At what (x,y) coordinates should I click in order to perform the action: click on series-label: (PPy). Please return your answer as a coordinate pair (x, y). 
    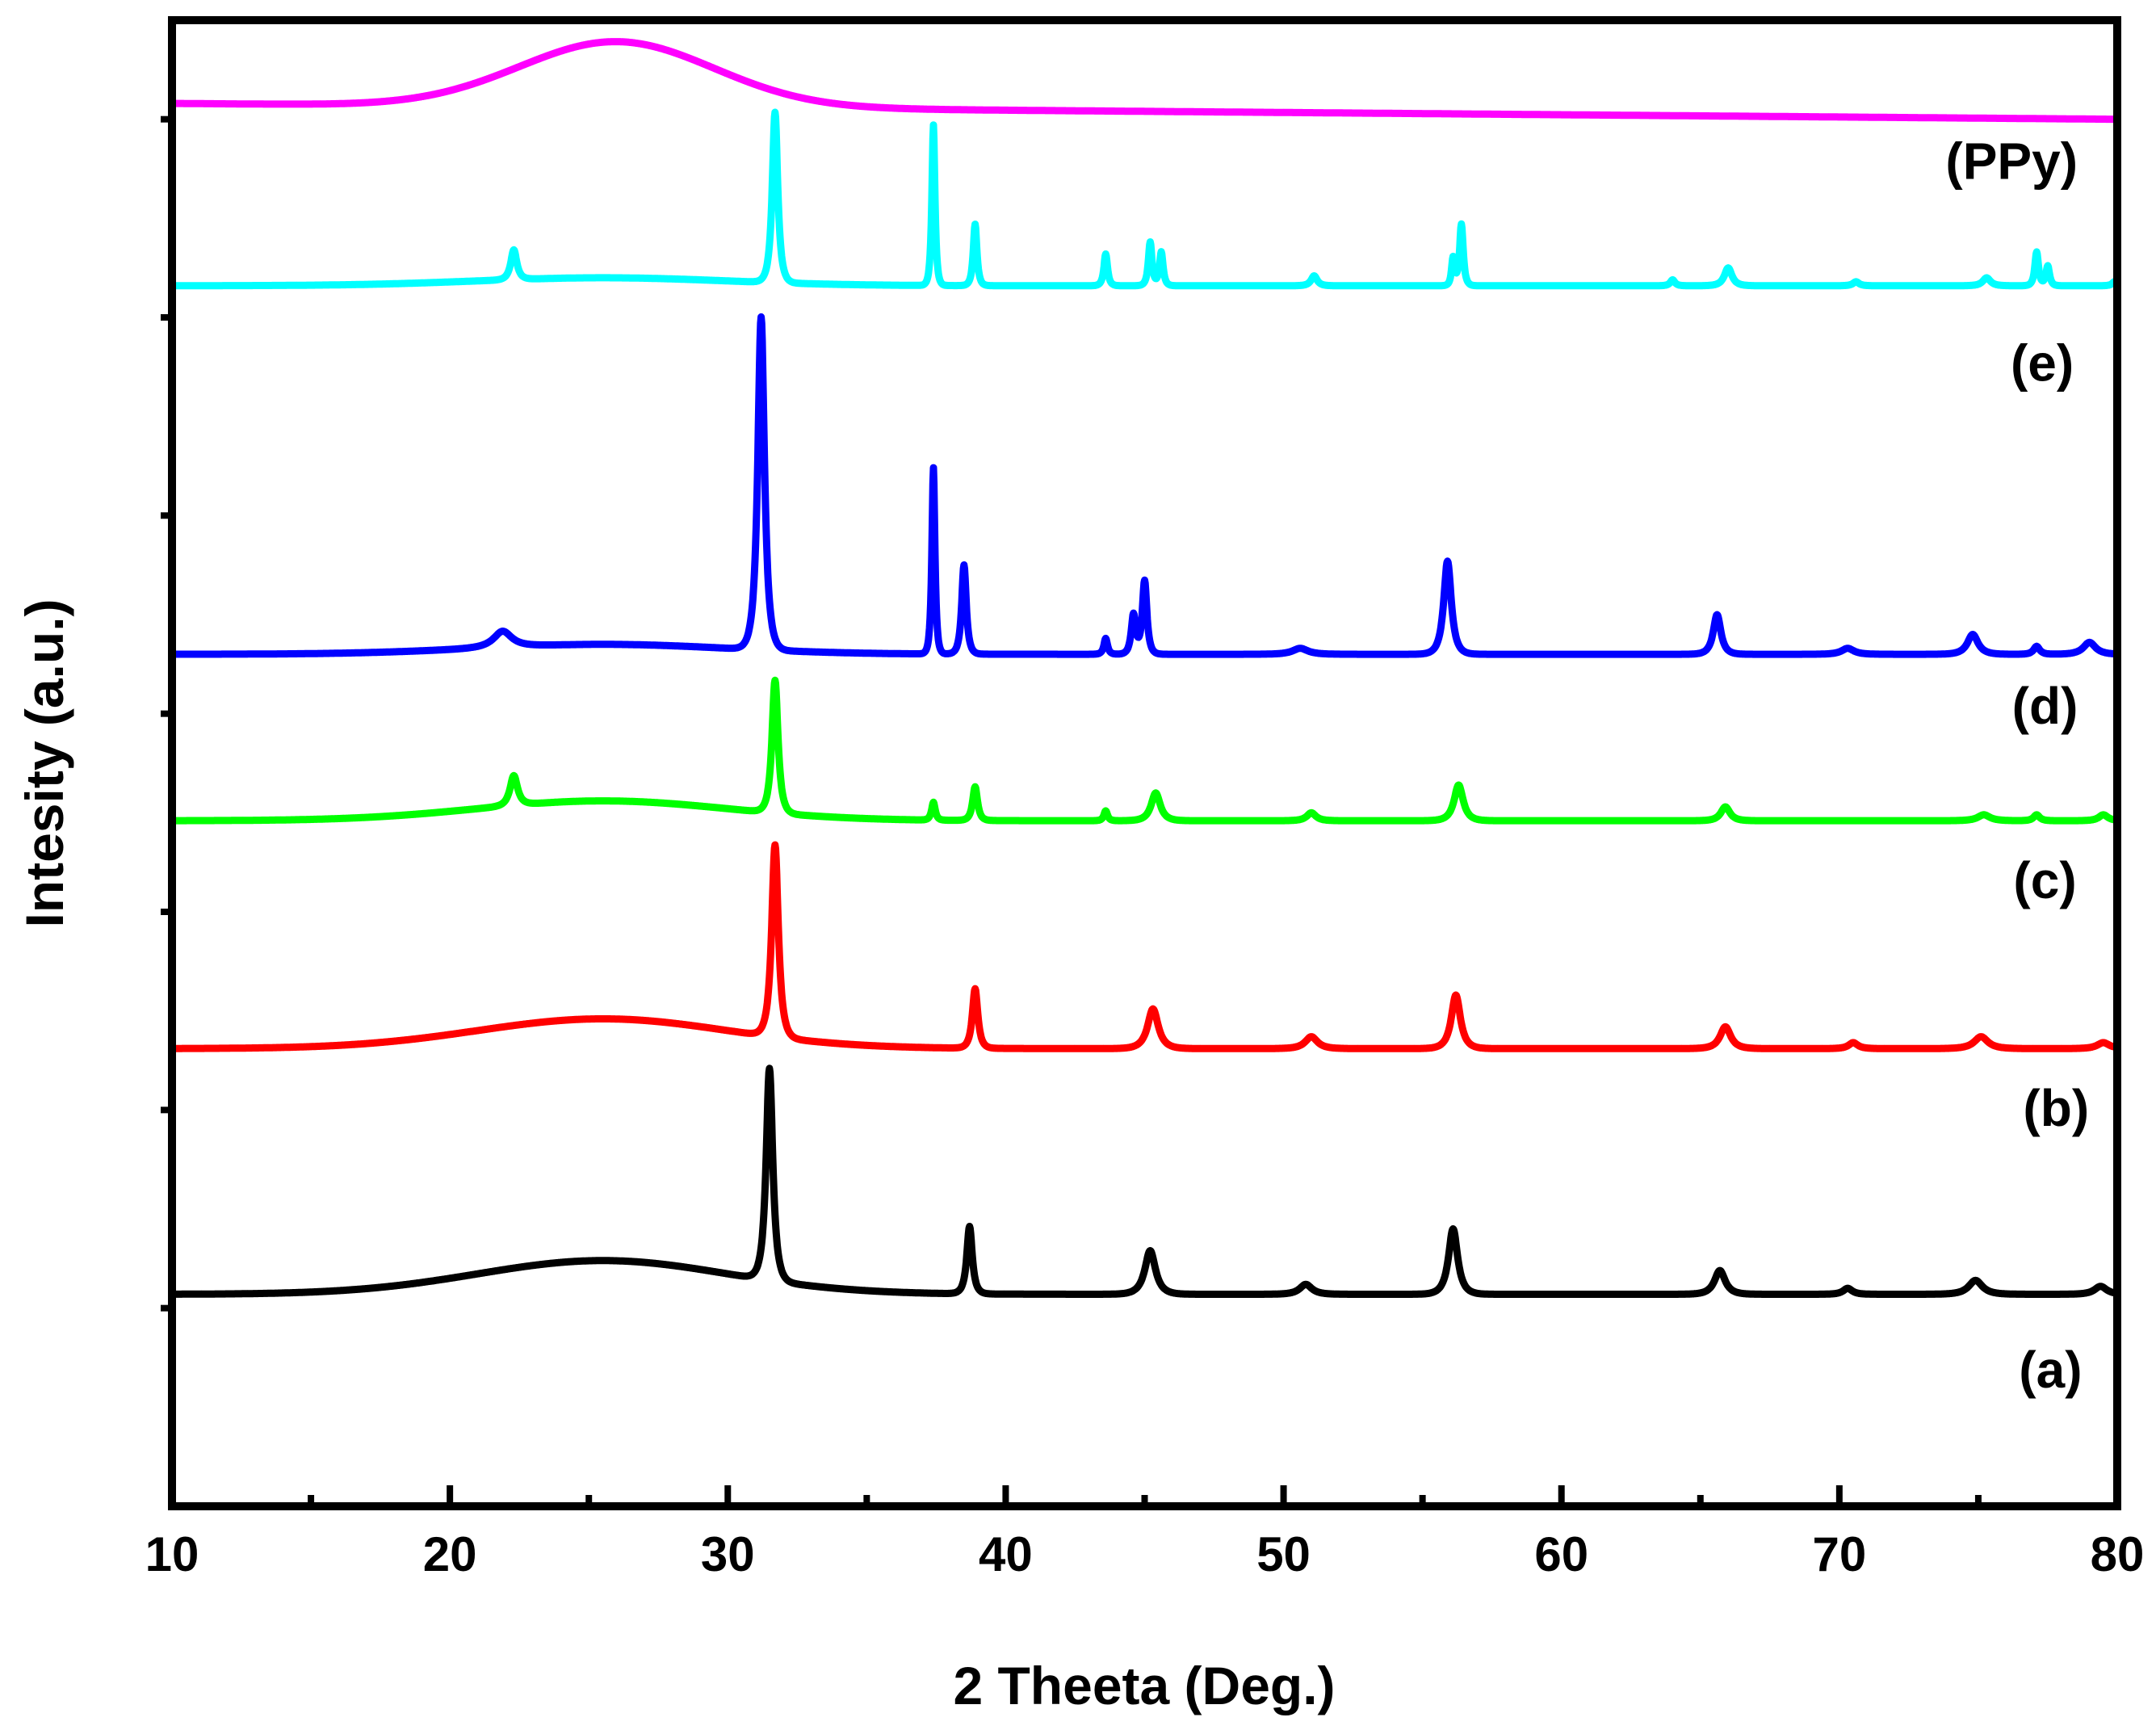
    Looking at the image, I should click on (2011, 161).